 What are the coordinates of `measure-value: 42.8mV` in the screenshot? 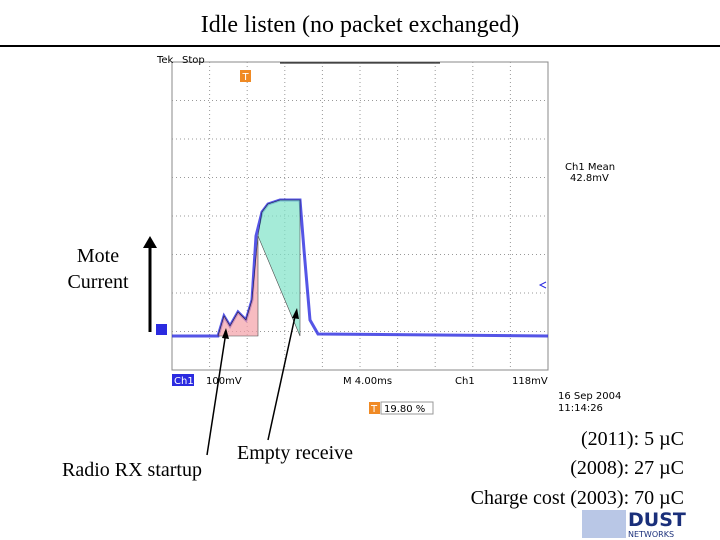 It's located at (589, 178).